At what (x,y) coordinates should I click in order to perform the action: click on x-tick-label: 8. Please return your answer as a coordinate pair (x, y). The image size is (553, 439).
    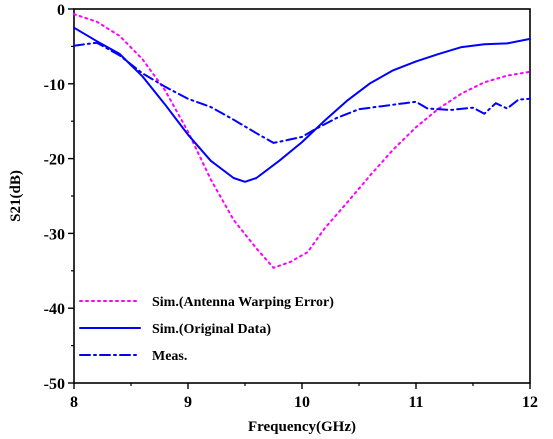
    Looking at the image, I should click on (74, 402).